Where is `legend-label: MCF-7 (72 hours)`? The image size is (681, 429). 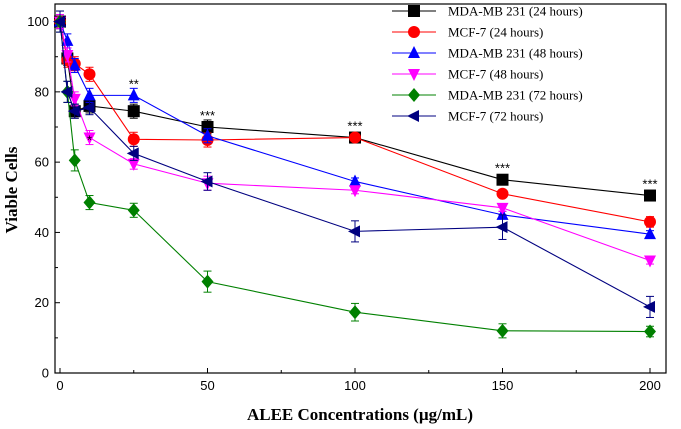
legend-label: MCF-7 (72 hours) is located at coordinates (495, 116).